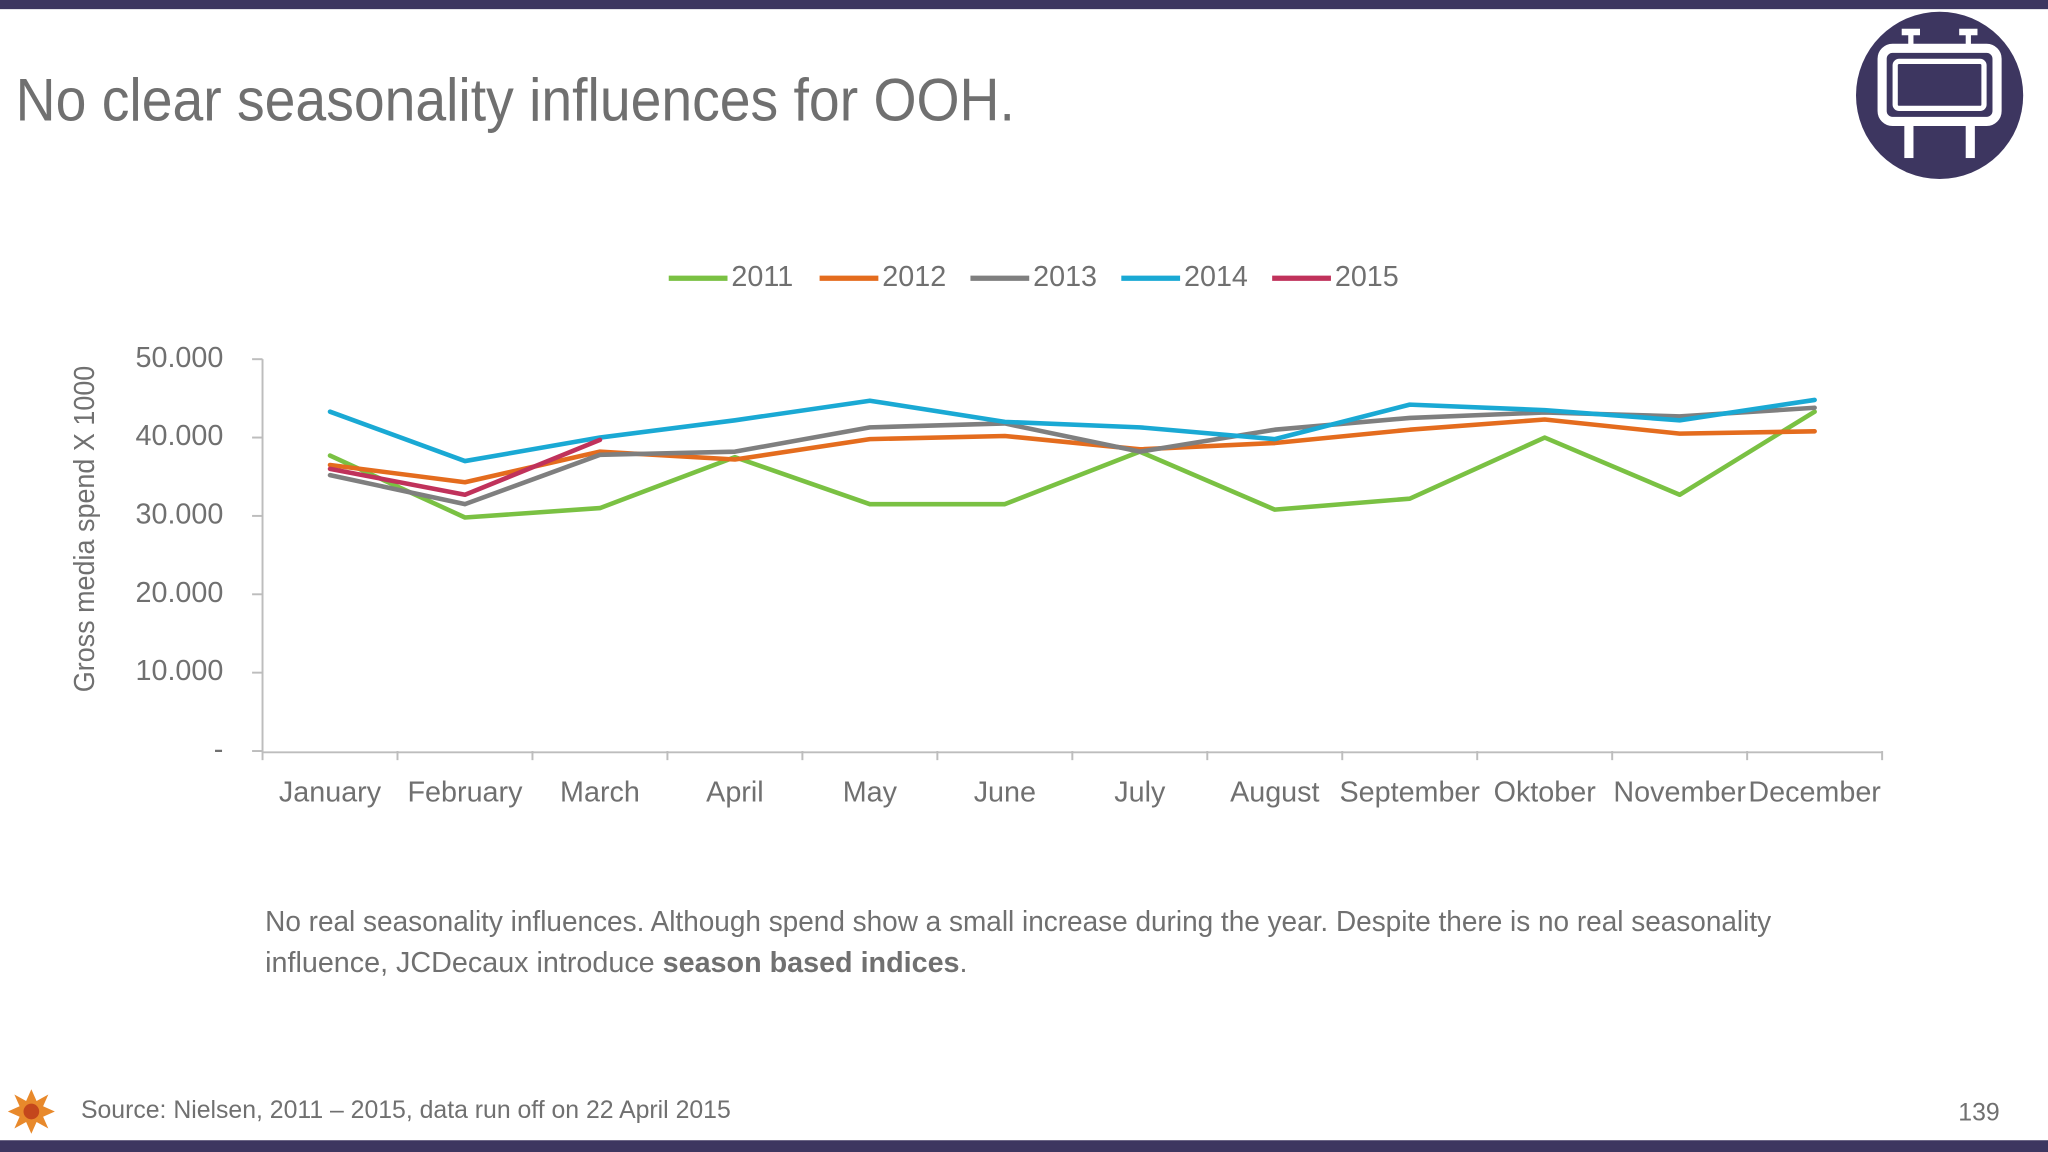 The height and width of the screenshot is (1152, 2048). I want to click on x-tick-label: November, so click(1679, 793).